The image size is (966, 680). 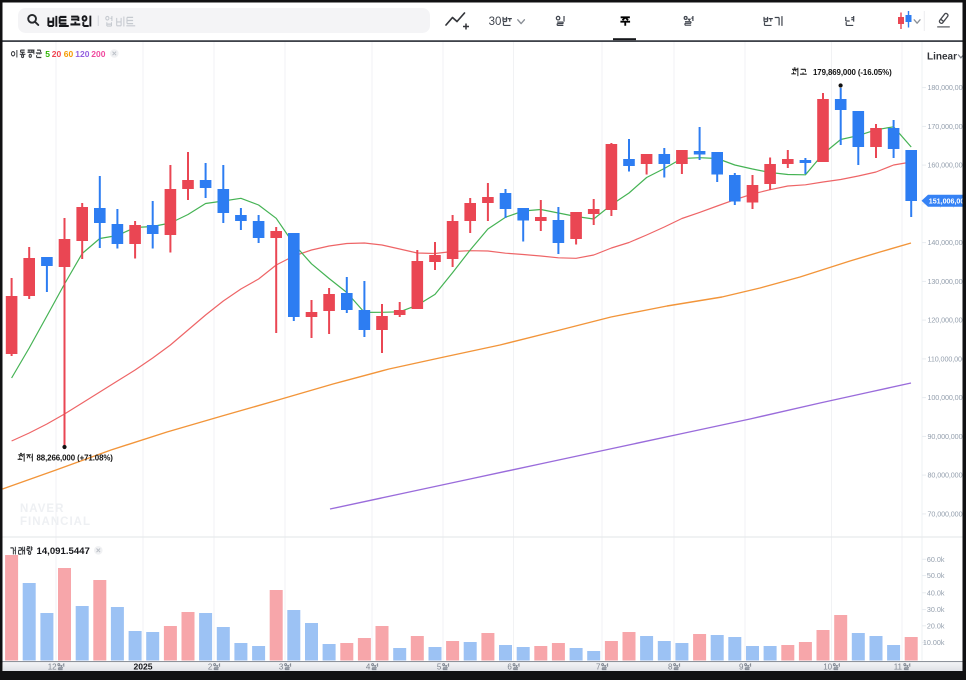 What do you see at coordinates (947, 242) in the screenshot?
I see `svg-text: 140,000,000` at bounding box center [947, 242].